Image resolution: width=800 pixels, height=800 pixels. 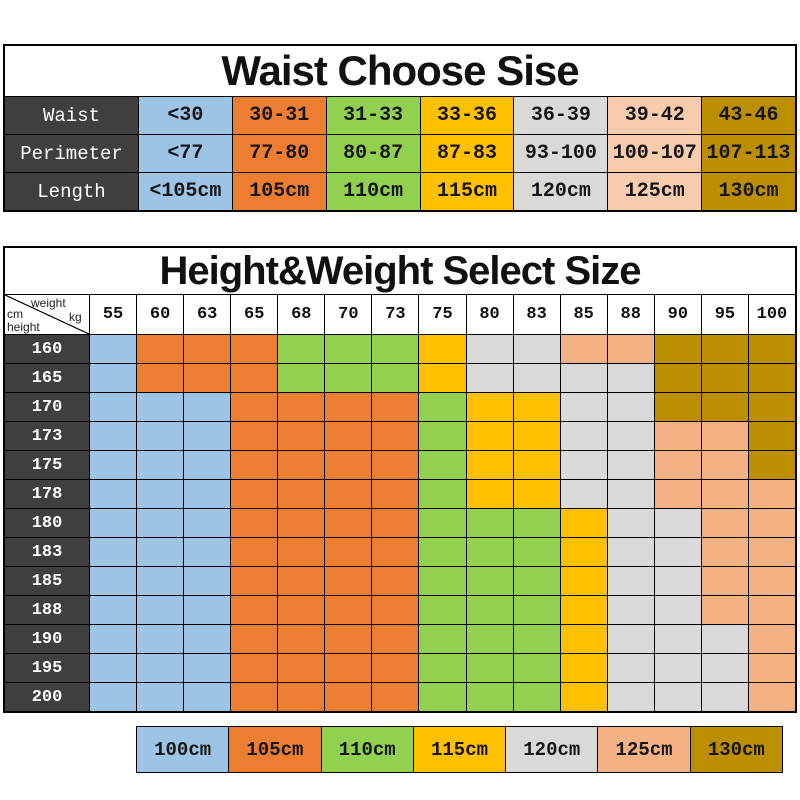 I want to click on waist-value-cell: 125cm, so click(x=655, y=191).